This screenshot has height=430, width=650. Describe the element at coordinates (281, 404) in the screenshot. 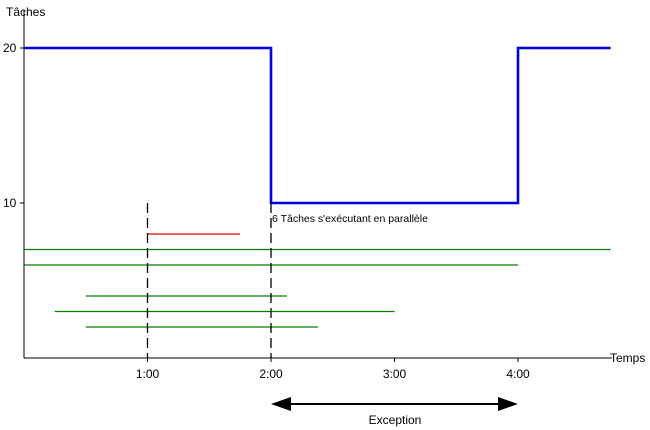

I see `exception-arrow-left-head` at that location.